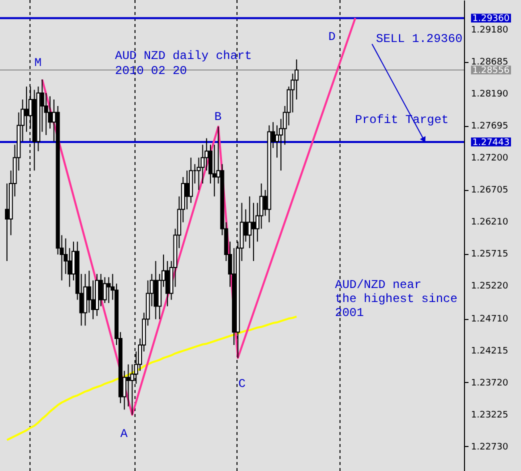  I want to click on y-tick-label: 1.28190, so click(489, 95).